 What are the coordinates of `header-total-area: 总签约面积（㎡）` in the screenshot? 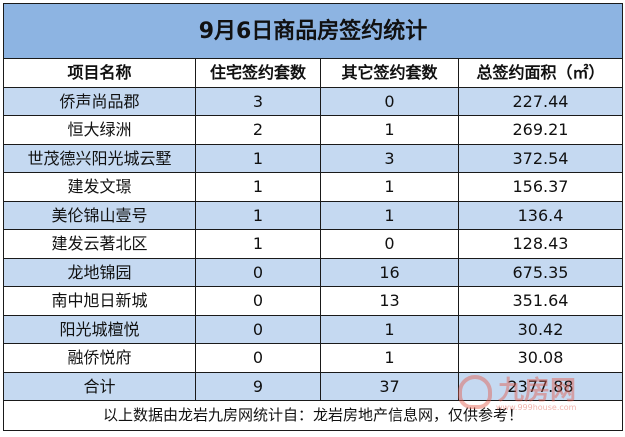 It's located at (540, 73).